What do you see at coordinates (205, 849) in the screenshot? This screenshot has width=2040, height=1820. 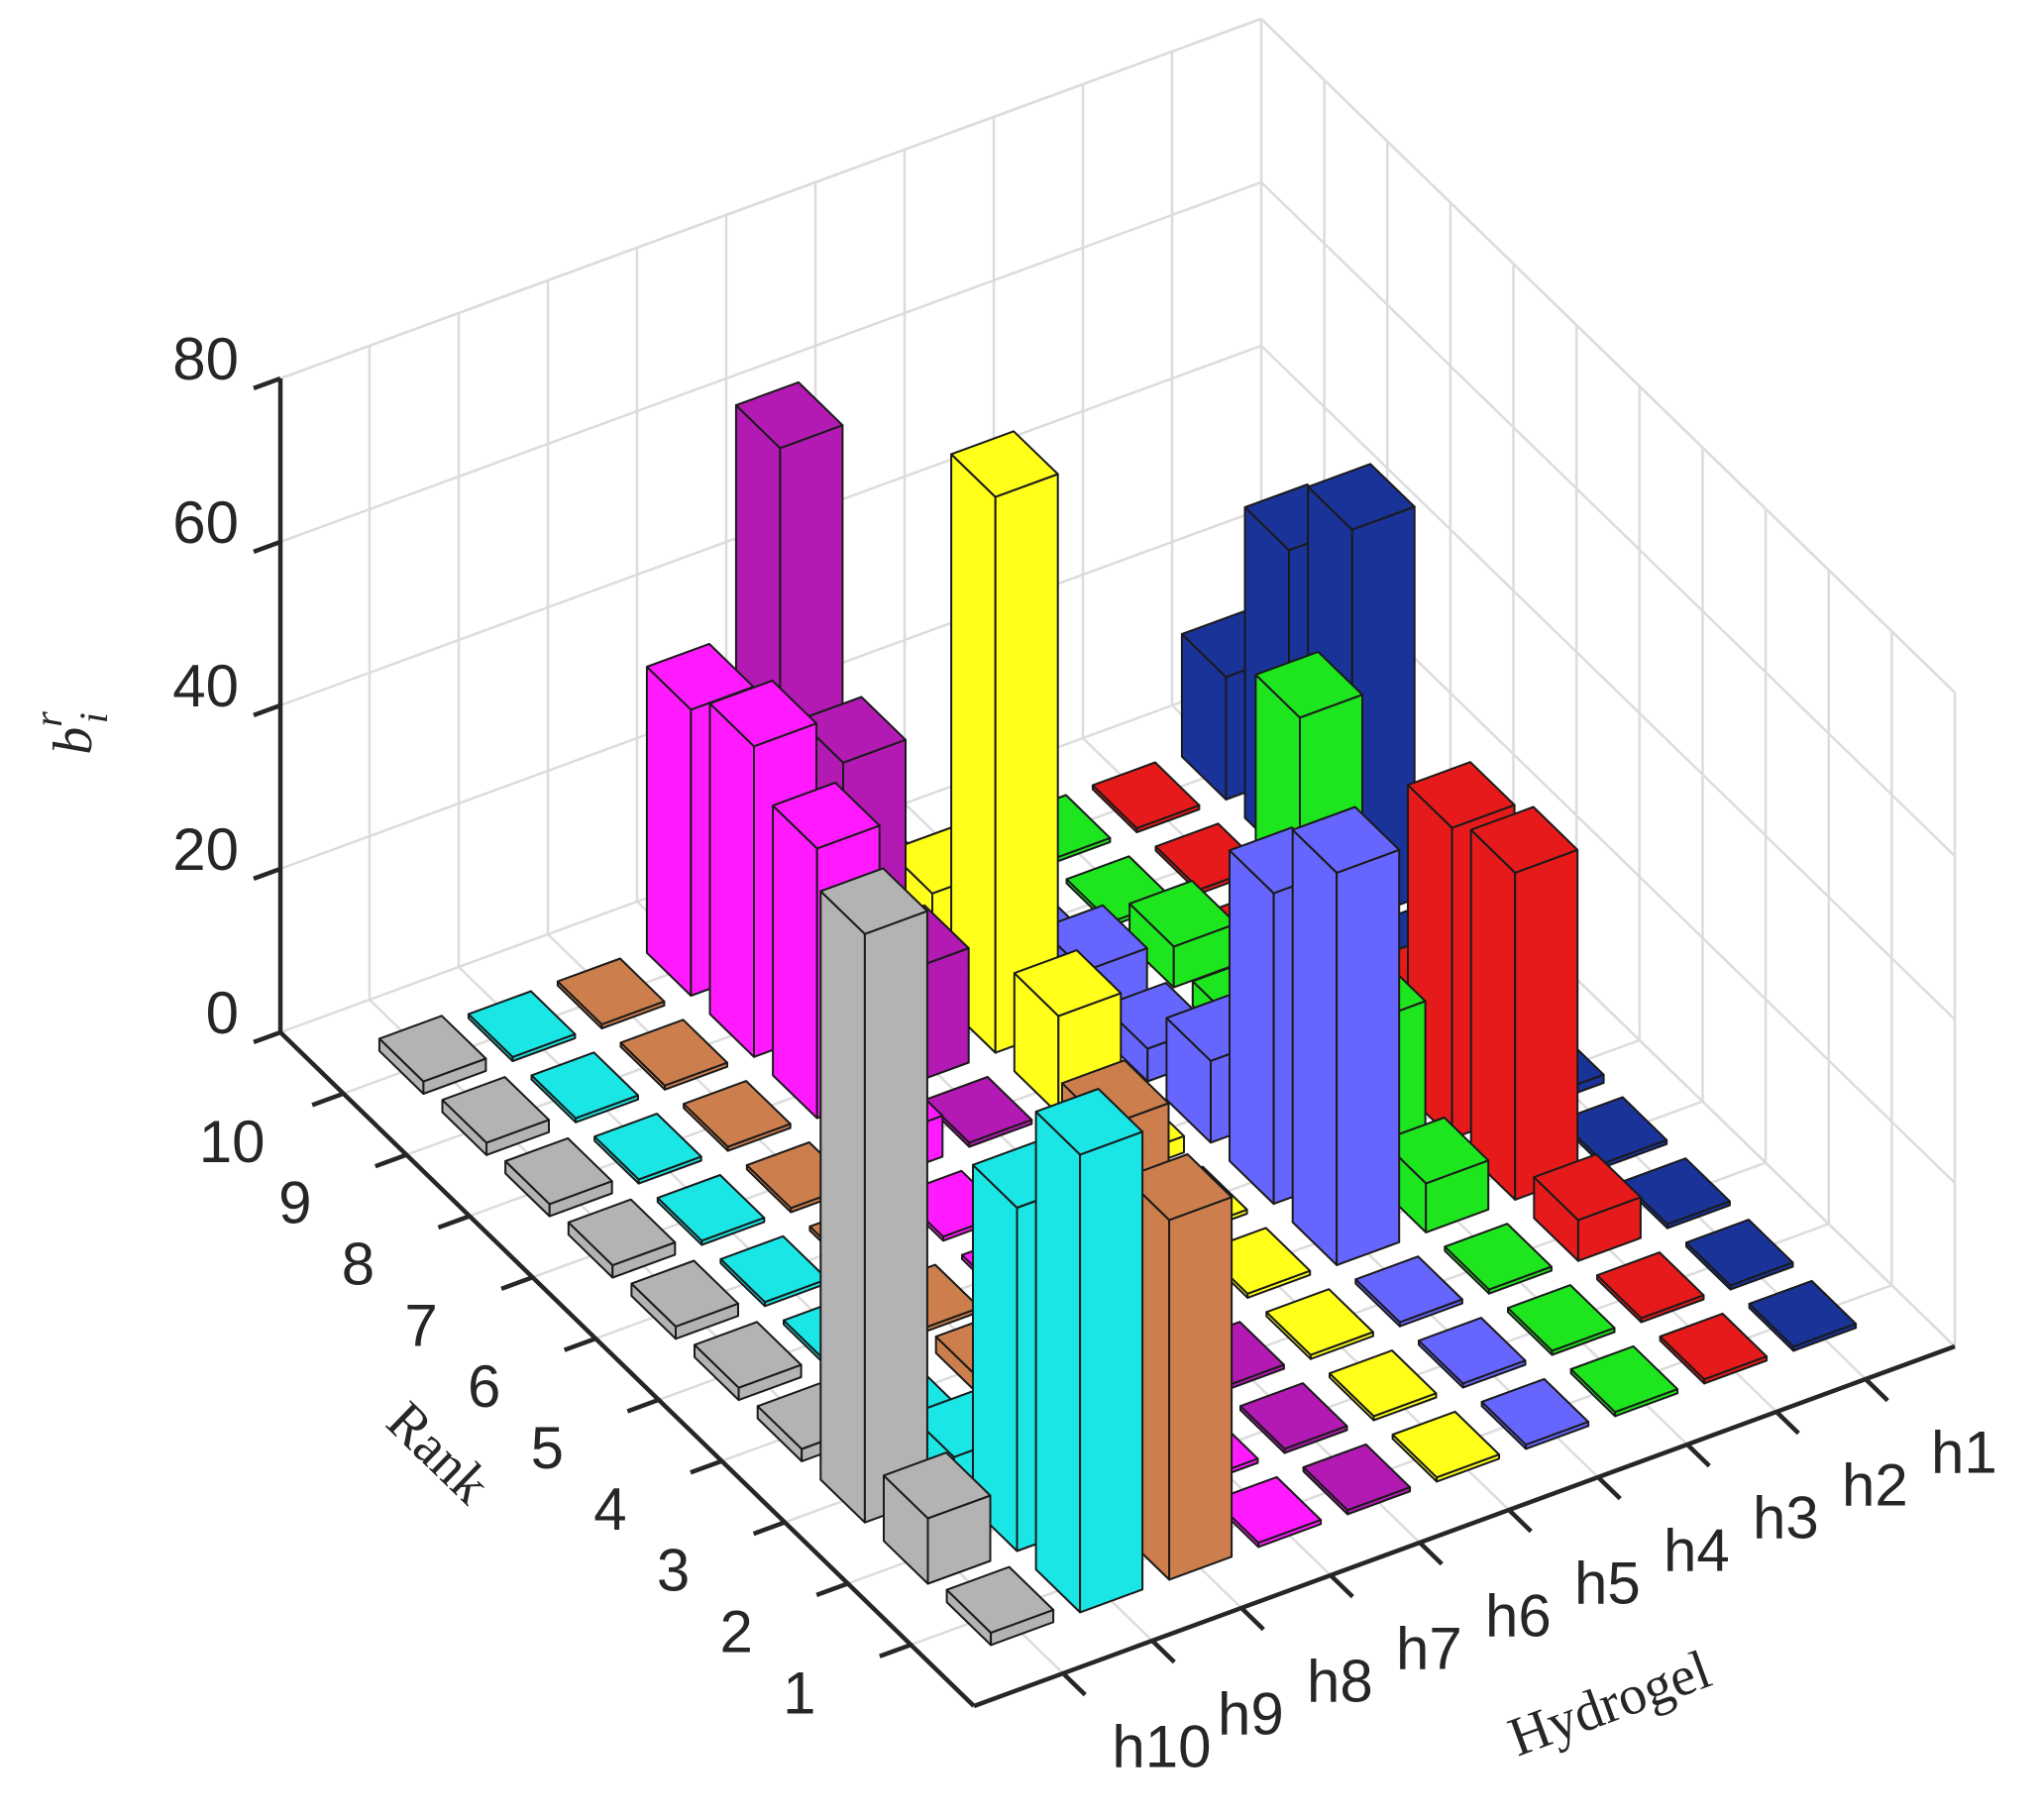 I see `z-tick-label: 20` at bounding box center [205, 849].